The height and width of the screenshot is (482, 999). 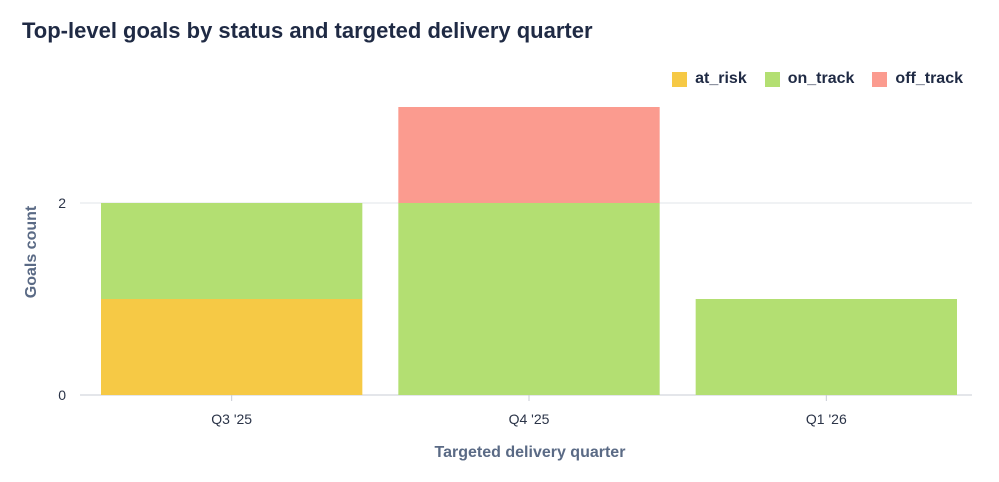 I want to click on y-tick-label: 2, so click(x=62, y=203).